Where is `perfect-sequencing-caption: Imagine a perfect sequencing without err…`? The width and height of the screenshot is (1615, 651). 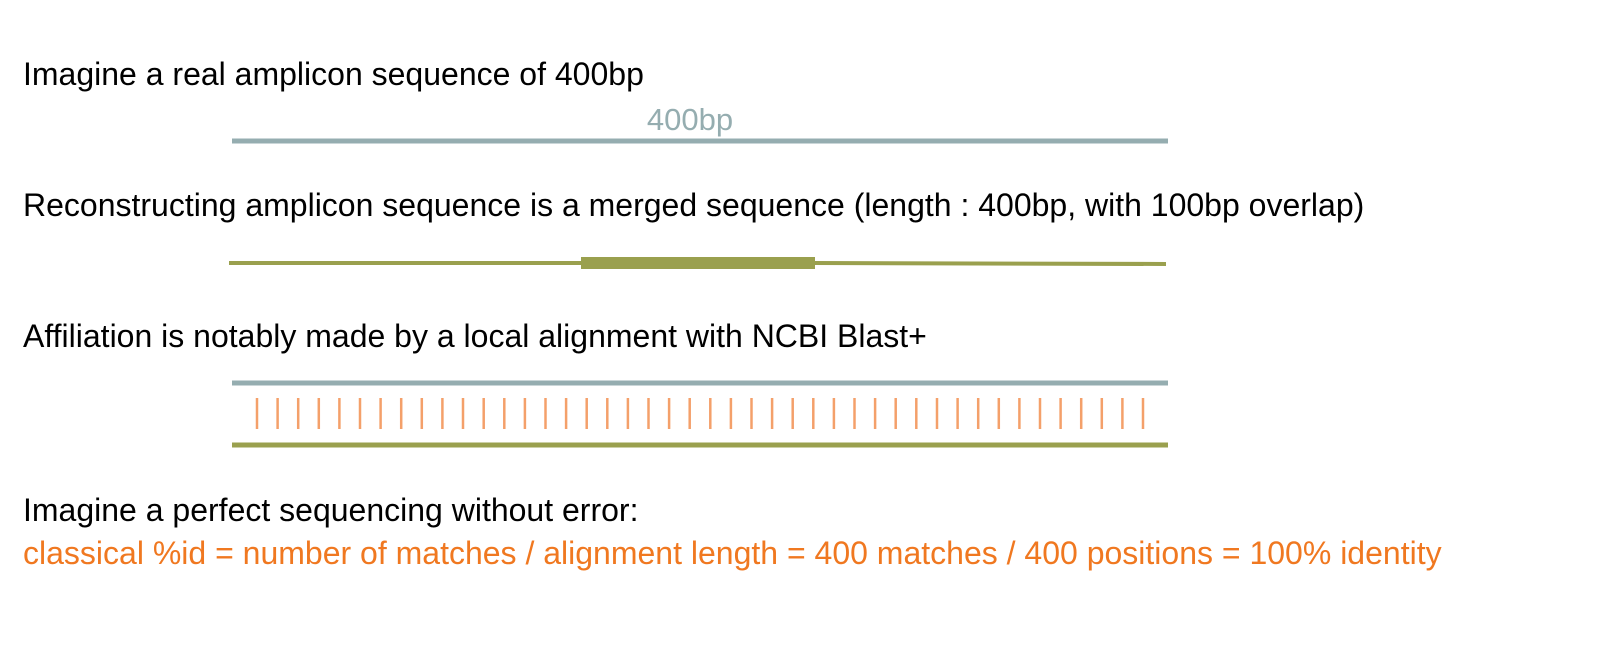
perfect-sequencing-caption: Imagine a perfect sequencing without err… is located at coordinates (331, 510).